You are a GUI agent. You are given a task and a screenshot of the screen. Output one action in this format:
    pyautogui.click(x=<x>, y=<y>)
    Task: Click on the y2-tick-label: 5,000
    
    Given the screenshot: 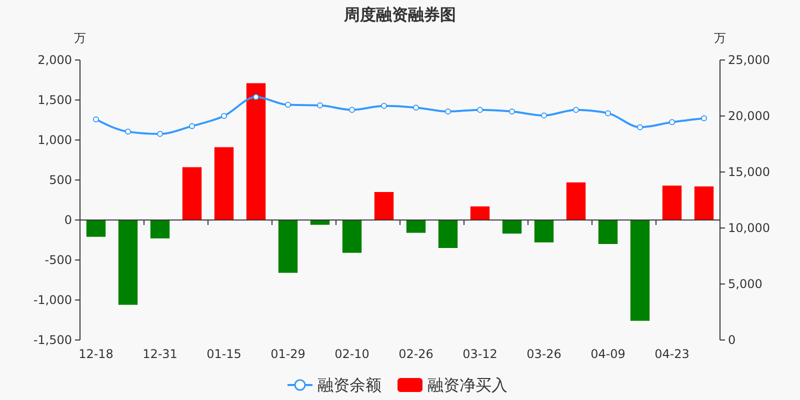 What is the action you would take?
    pyautogui.click(x=745, y=284)
    